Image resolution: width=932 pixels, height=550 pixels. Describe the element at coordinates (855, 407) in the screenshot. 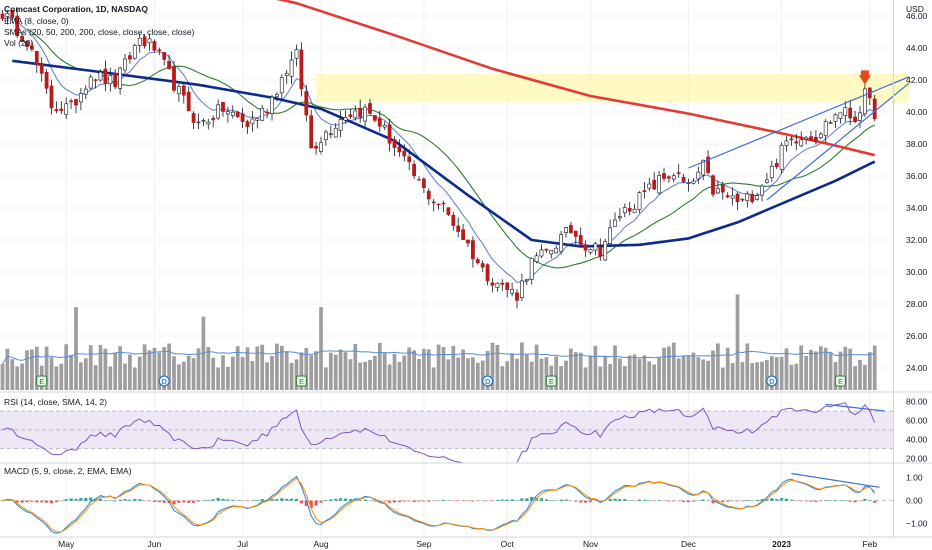

I see `rsi-divergence-line` at that location.